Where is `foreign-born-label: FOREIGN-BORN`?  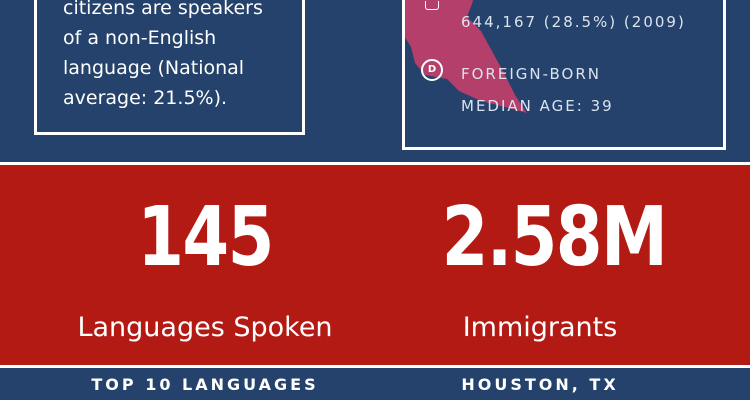 foreign-born-label: FOREIGN-BORN is located at coordinates (531, 74).